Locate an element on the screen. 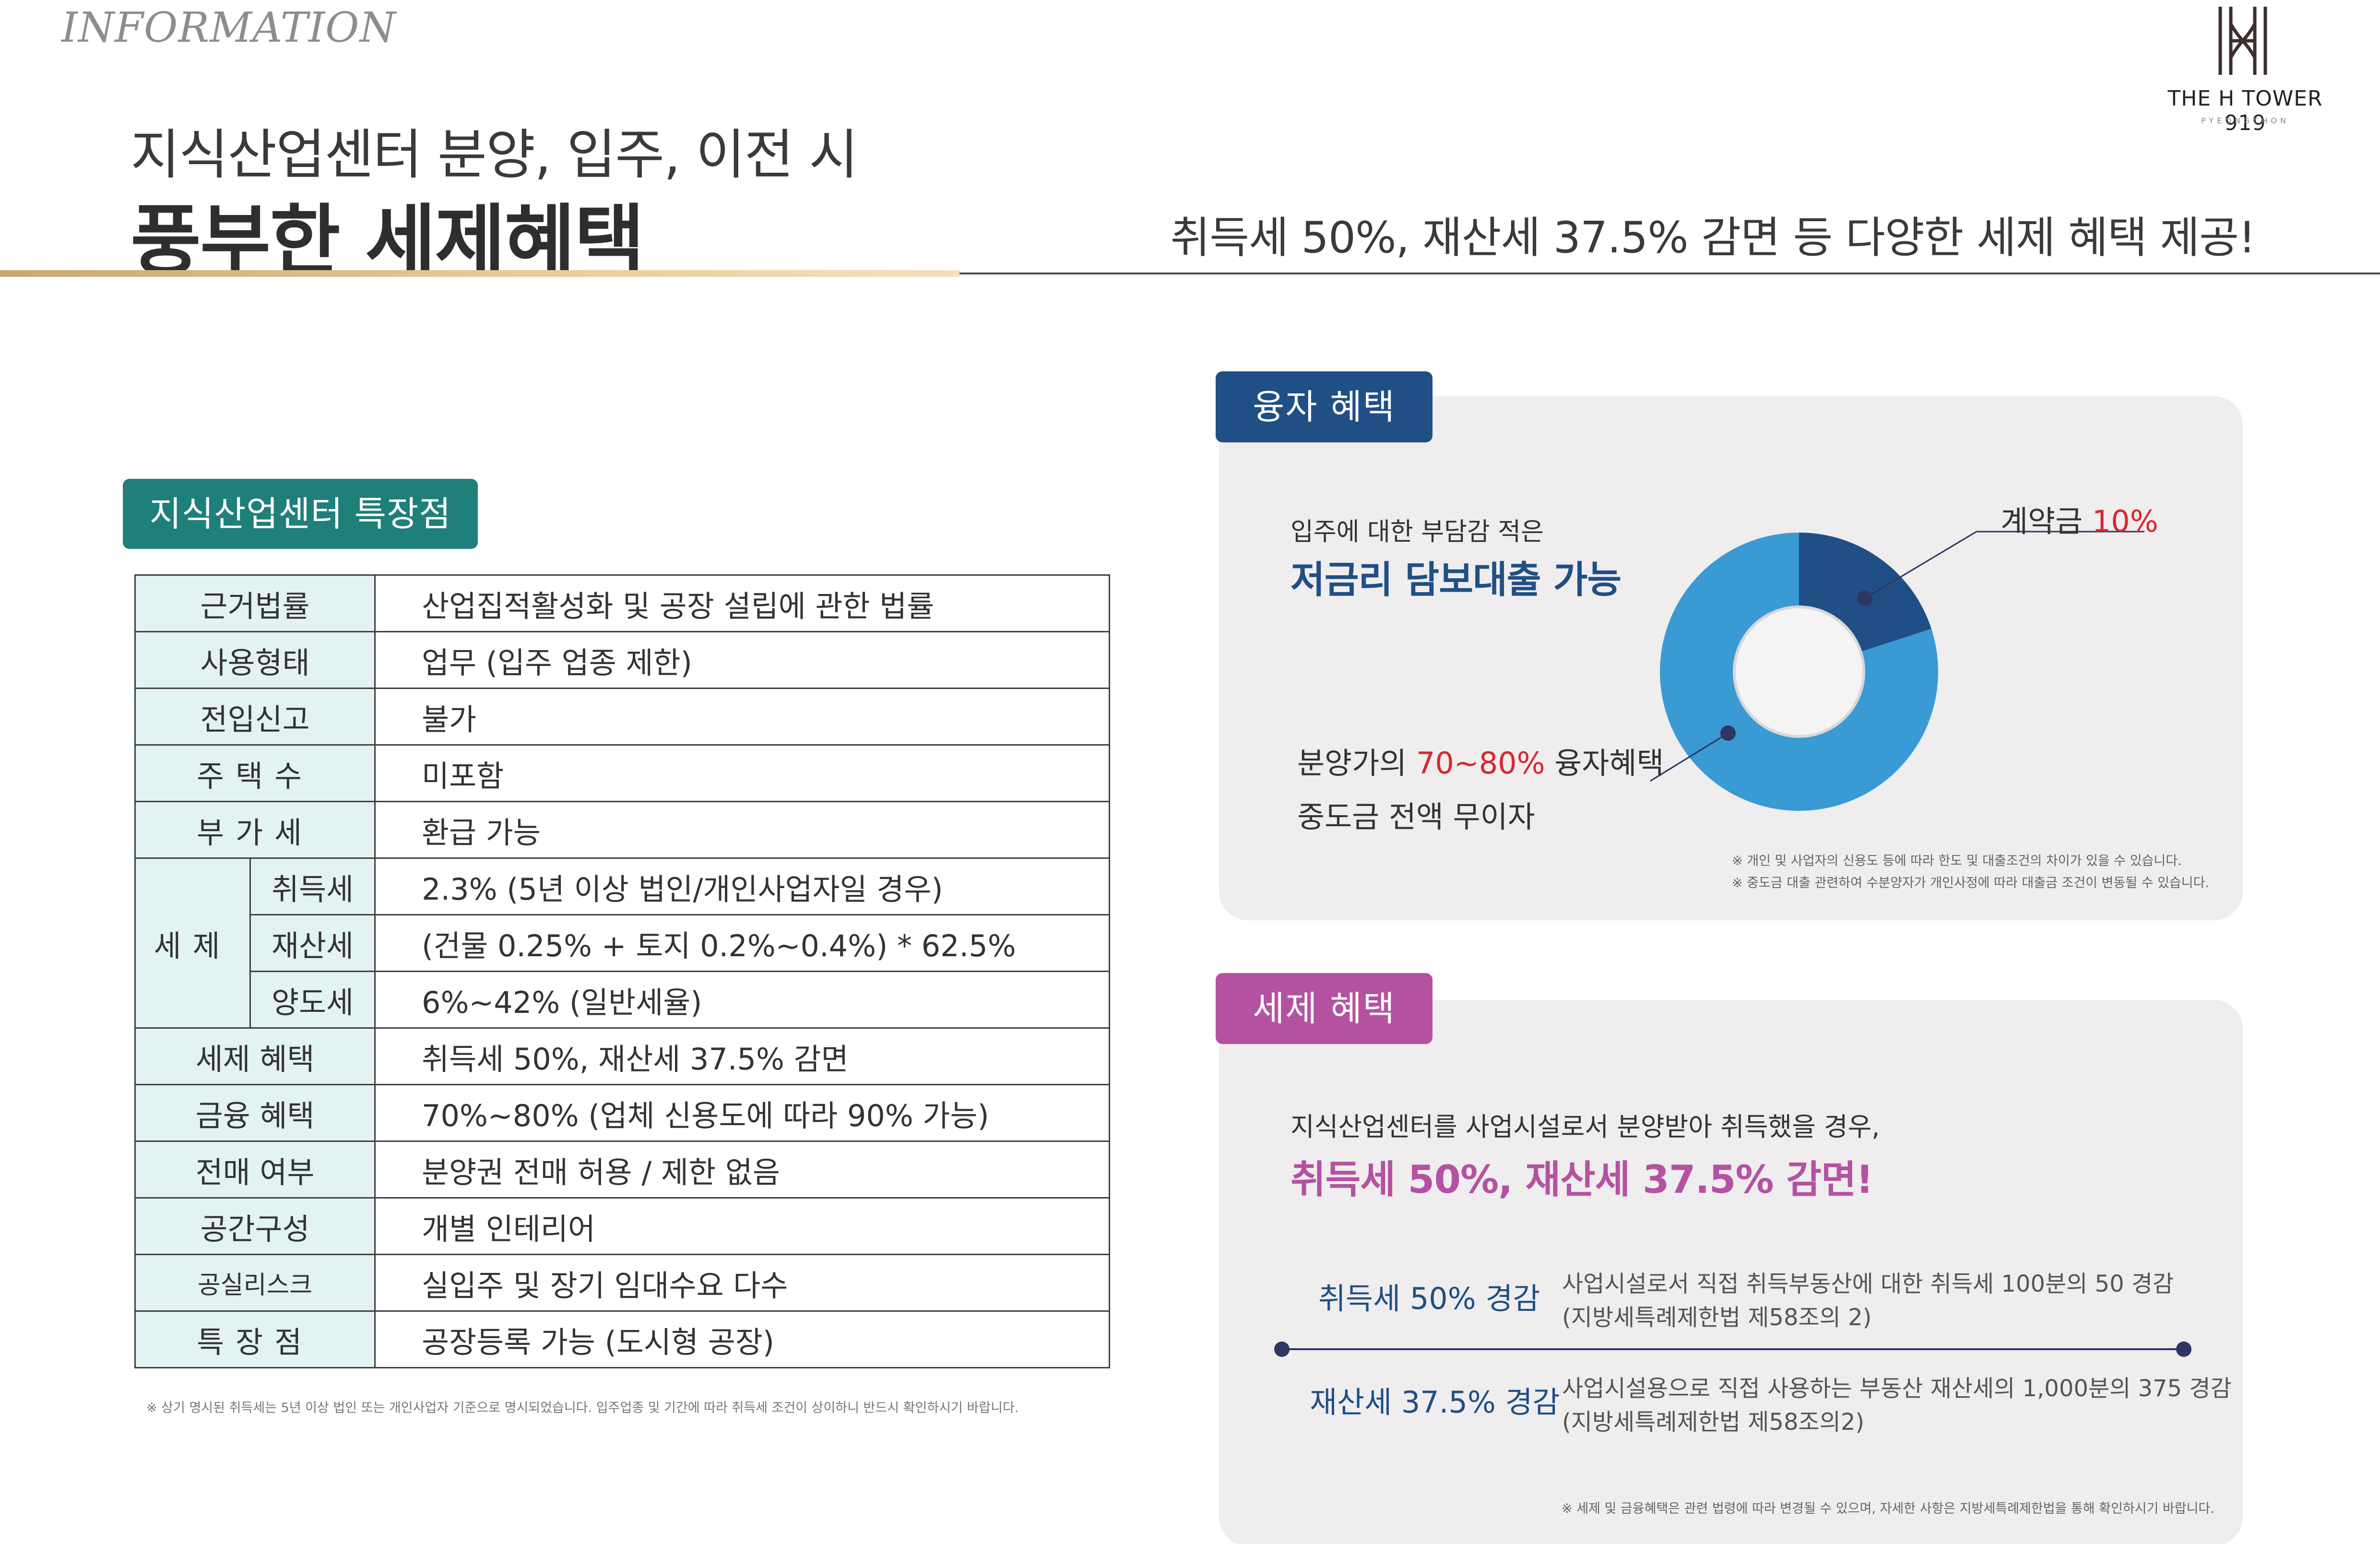  brand-logo: THE H TOWER 919 PYEONGCHON is located at coordinates (2245, 70).